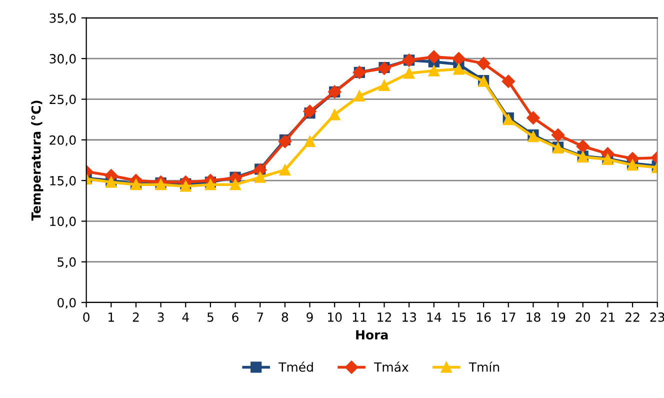 Image resolution: width=664 pixels, height=398 pixels. I want to click on x-tick-label: 17, so click(509, 317).